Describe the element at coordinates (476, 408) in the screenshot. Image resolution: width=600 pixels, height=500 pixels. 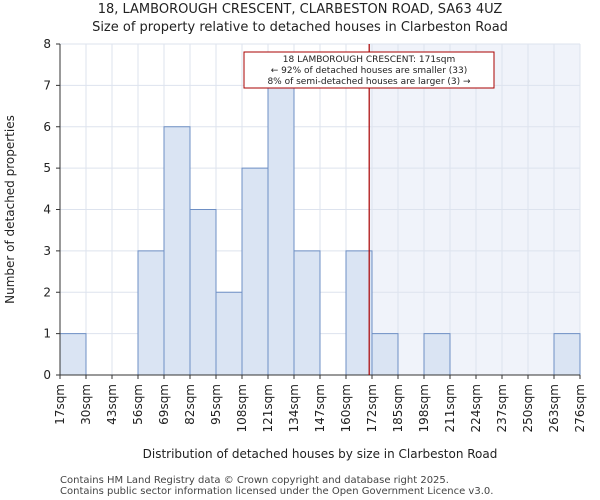
I see `x-tick-label: 224sqm` at that location.